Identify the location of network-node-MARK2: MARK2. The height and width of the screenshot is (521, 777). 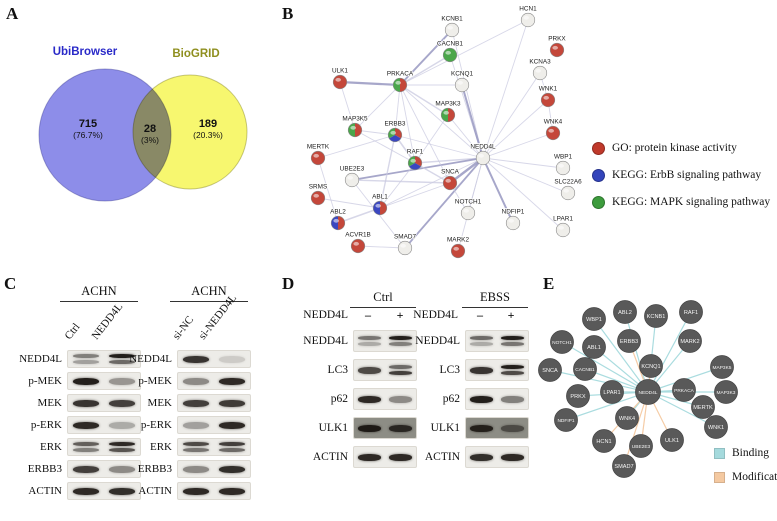
(458, 247).